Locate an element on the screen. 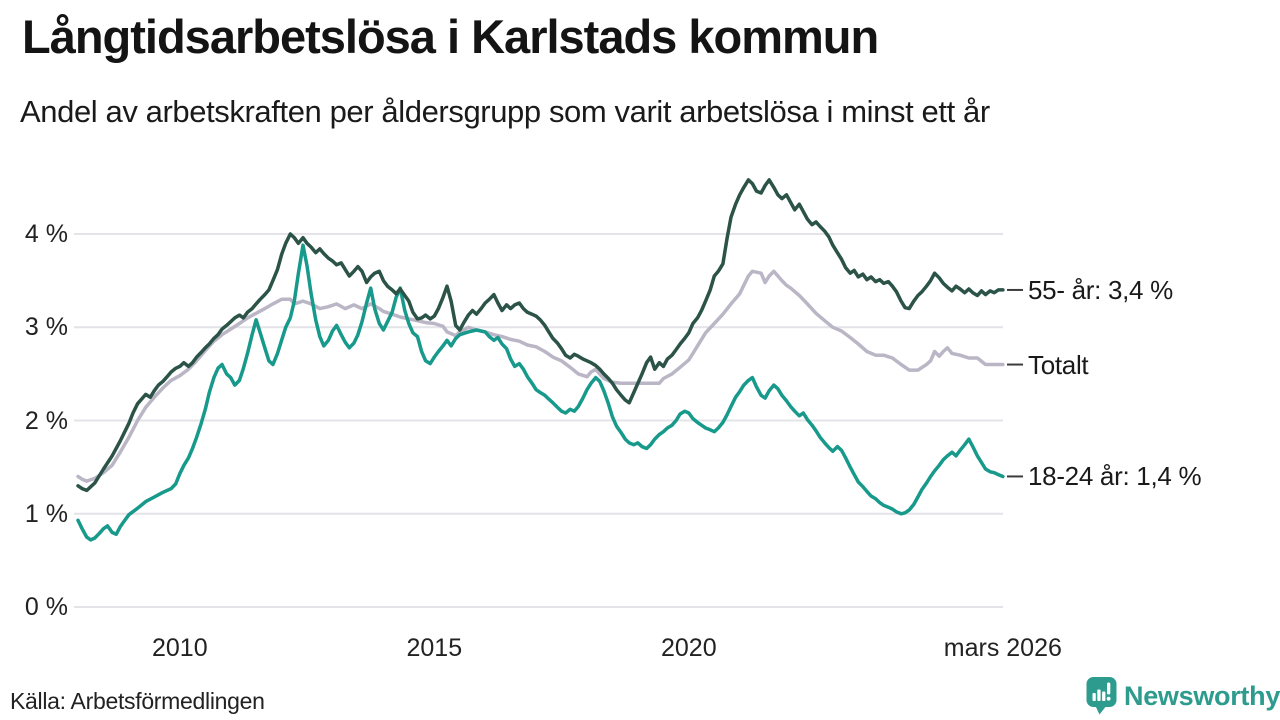 The image size is (1280, 720). series-label-totalt: Totalt is located at coordinates (1058, 364).